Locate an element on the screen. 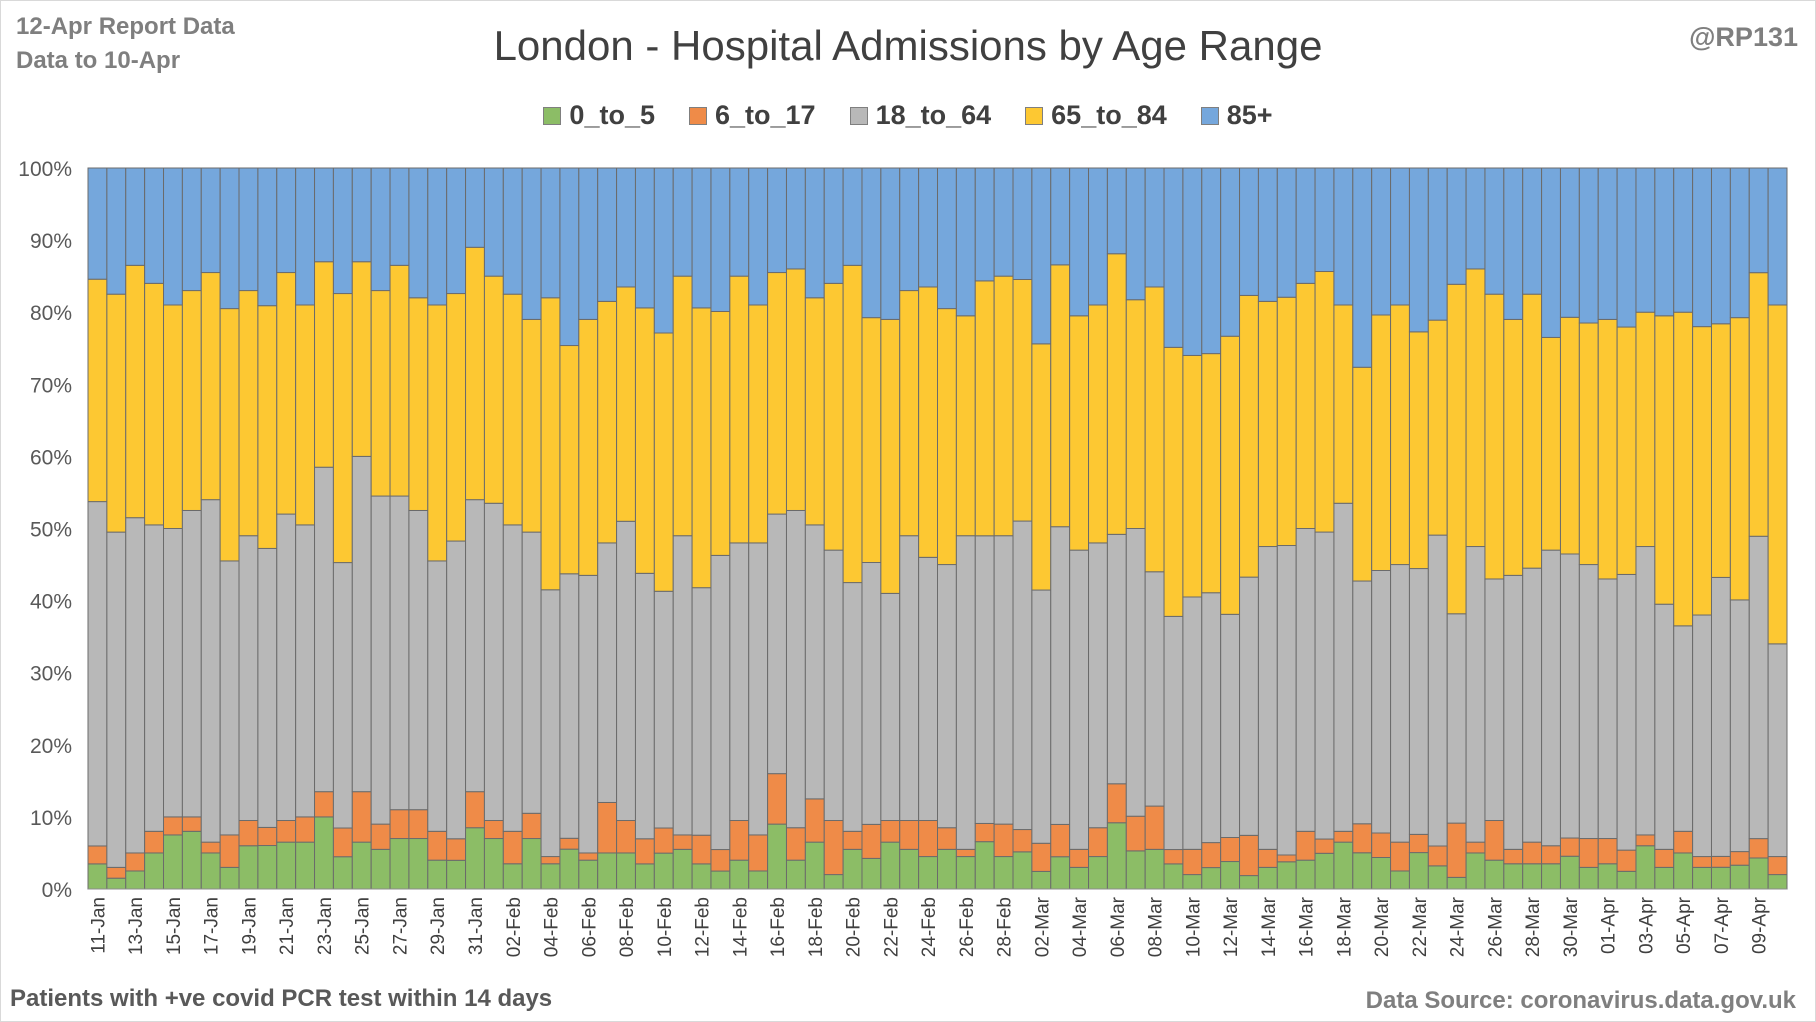  x-tick-label: 07-Apr is located at coordinates (1722, 925).